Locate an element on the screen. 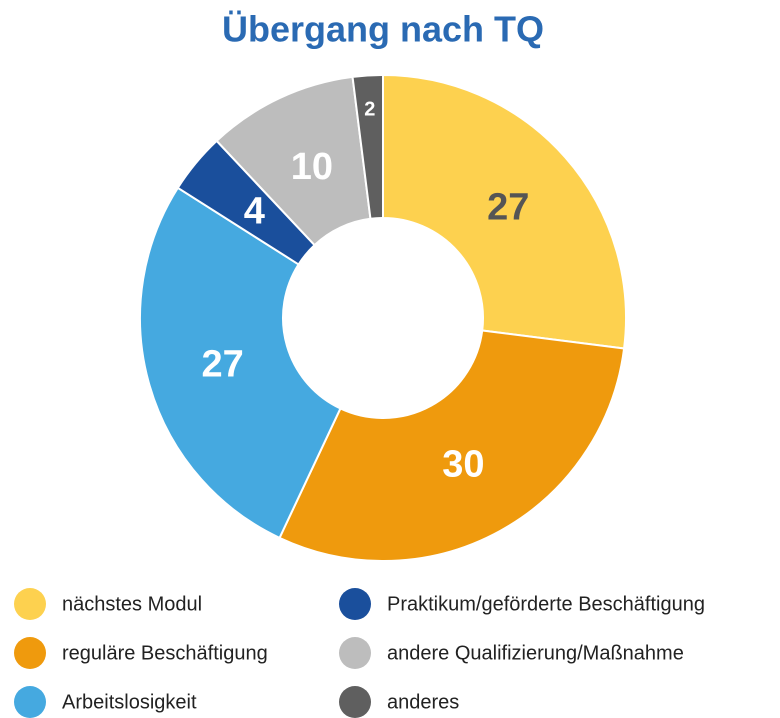  legend-label: andere Qualifizierung/Maßnahme is located at coordinates (535, 653).